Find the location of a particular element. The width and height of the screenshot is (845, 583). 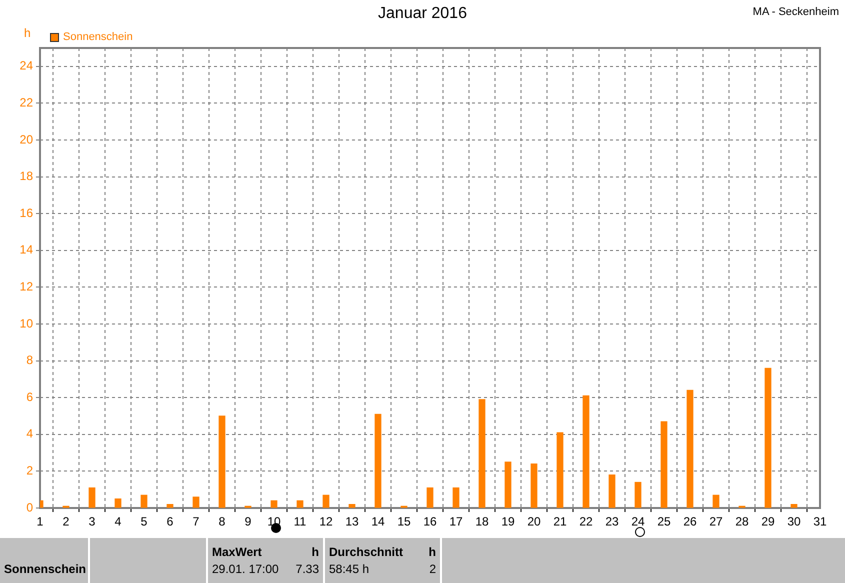

x-tick-label: 9 is located at coordinates (248, 521).